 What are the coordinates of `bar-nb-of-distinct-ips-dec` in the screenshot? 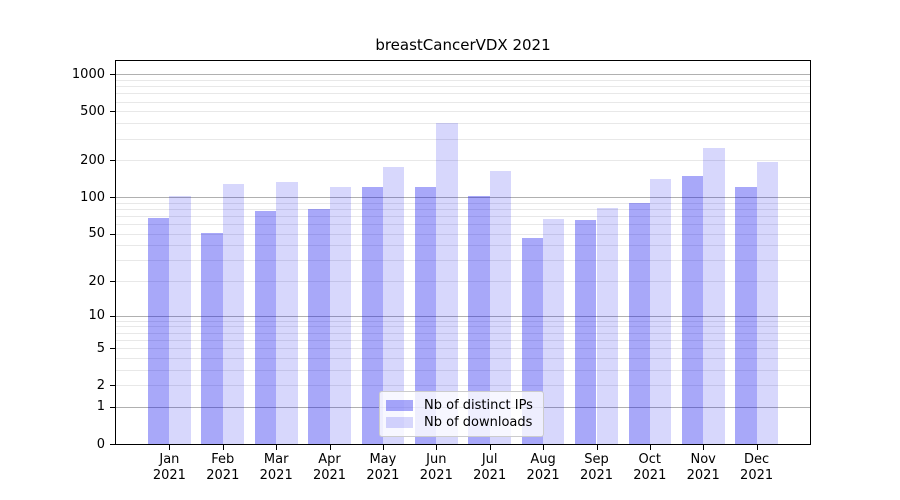 It's located at (746, 315).